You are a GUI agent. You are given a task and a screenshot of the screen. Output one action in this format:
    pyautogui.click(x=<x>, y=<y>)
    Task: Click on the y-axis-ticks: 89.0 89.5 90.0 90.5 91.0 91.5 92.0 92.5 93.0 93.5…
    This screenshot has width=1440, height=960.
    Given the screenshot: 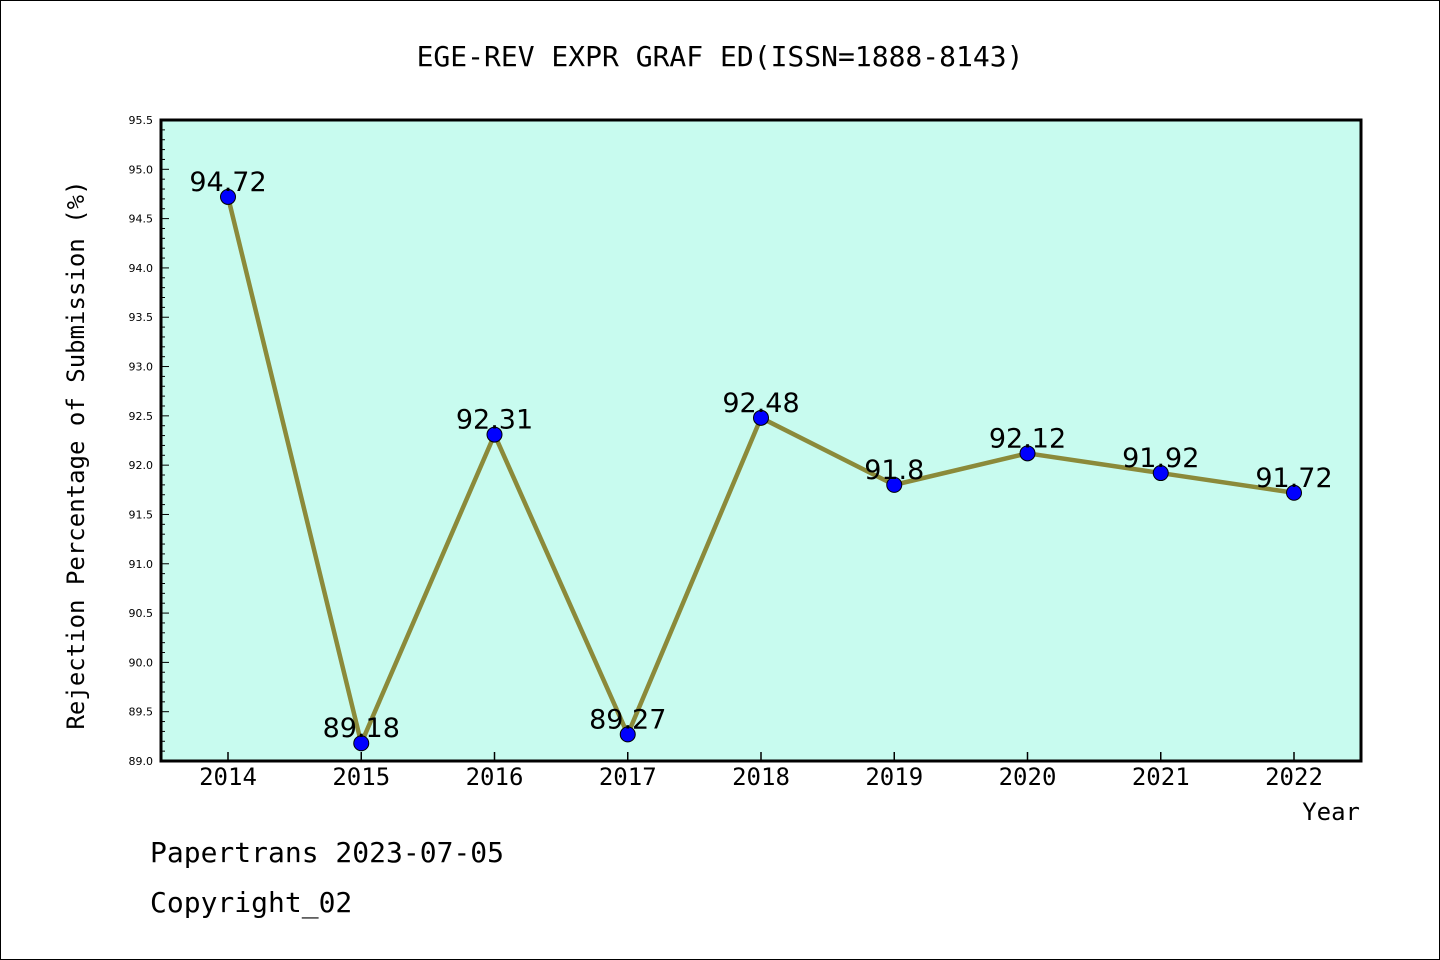 What is the action you would take?
    pyautogui.click(x=149, y=441)
    